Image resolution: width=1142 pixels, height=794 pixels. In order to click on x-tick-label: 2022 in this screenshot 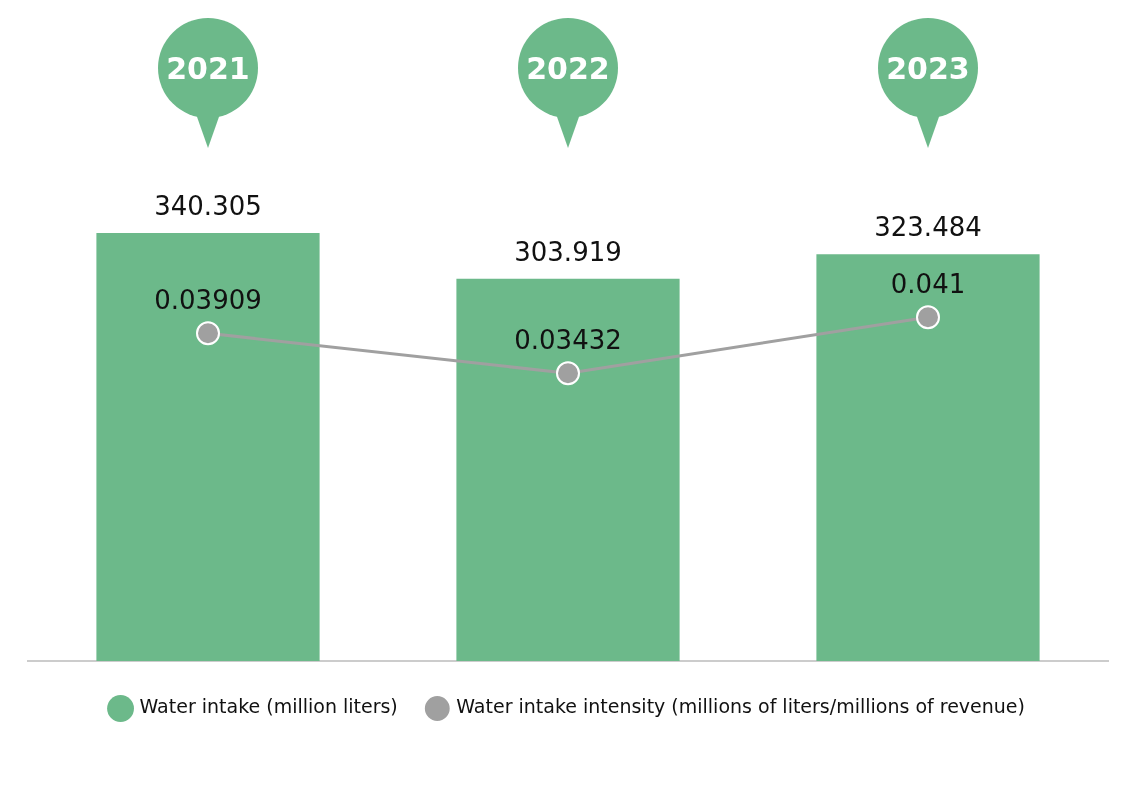, I will do `click(568, 68)`.